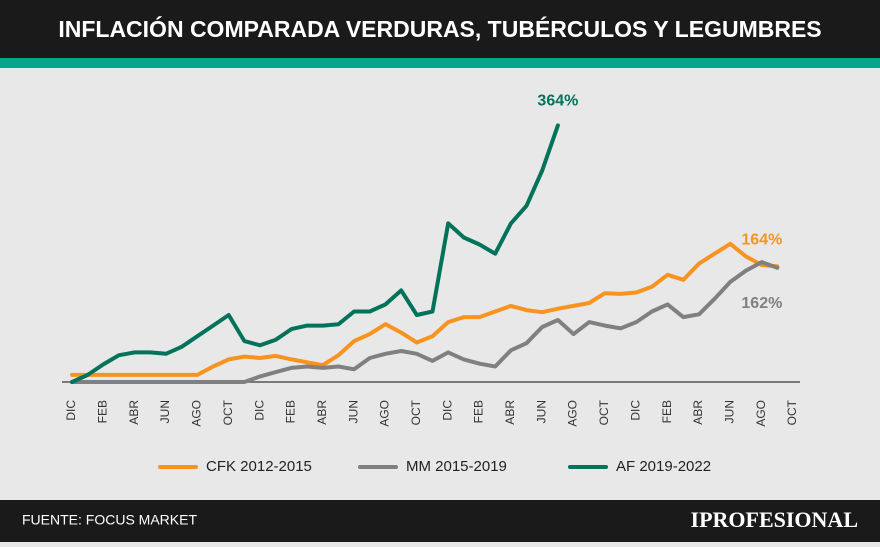 The width and height of the screenshot is (880, 547). Describe the element at coordinates (557, 101) in the screenshot. I see `value-label: 364%` at that location.